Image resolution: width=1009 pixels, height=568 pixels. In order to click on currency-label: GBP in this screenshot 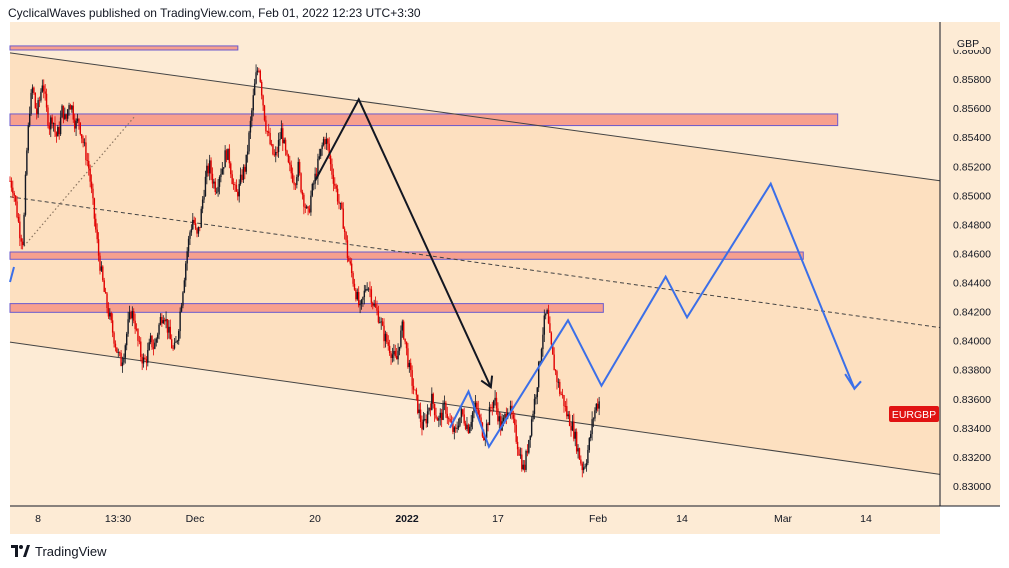, I will do `click(968, 44)`.